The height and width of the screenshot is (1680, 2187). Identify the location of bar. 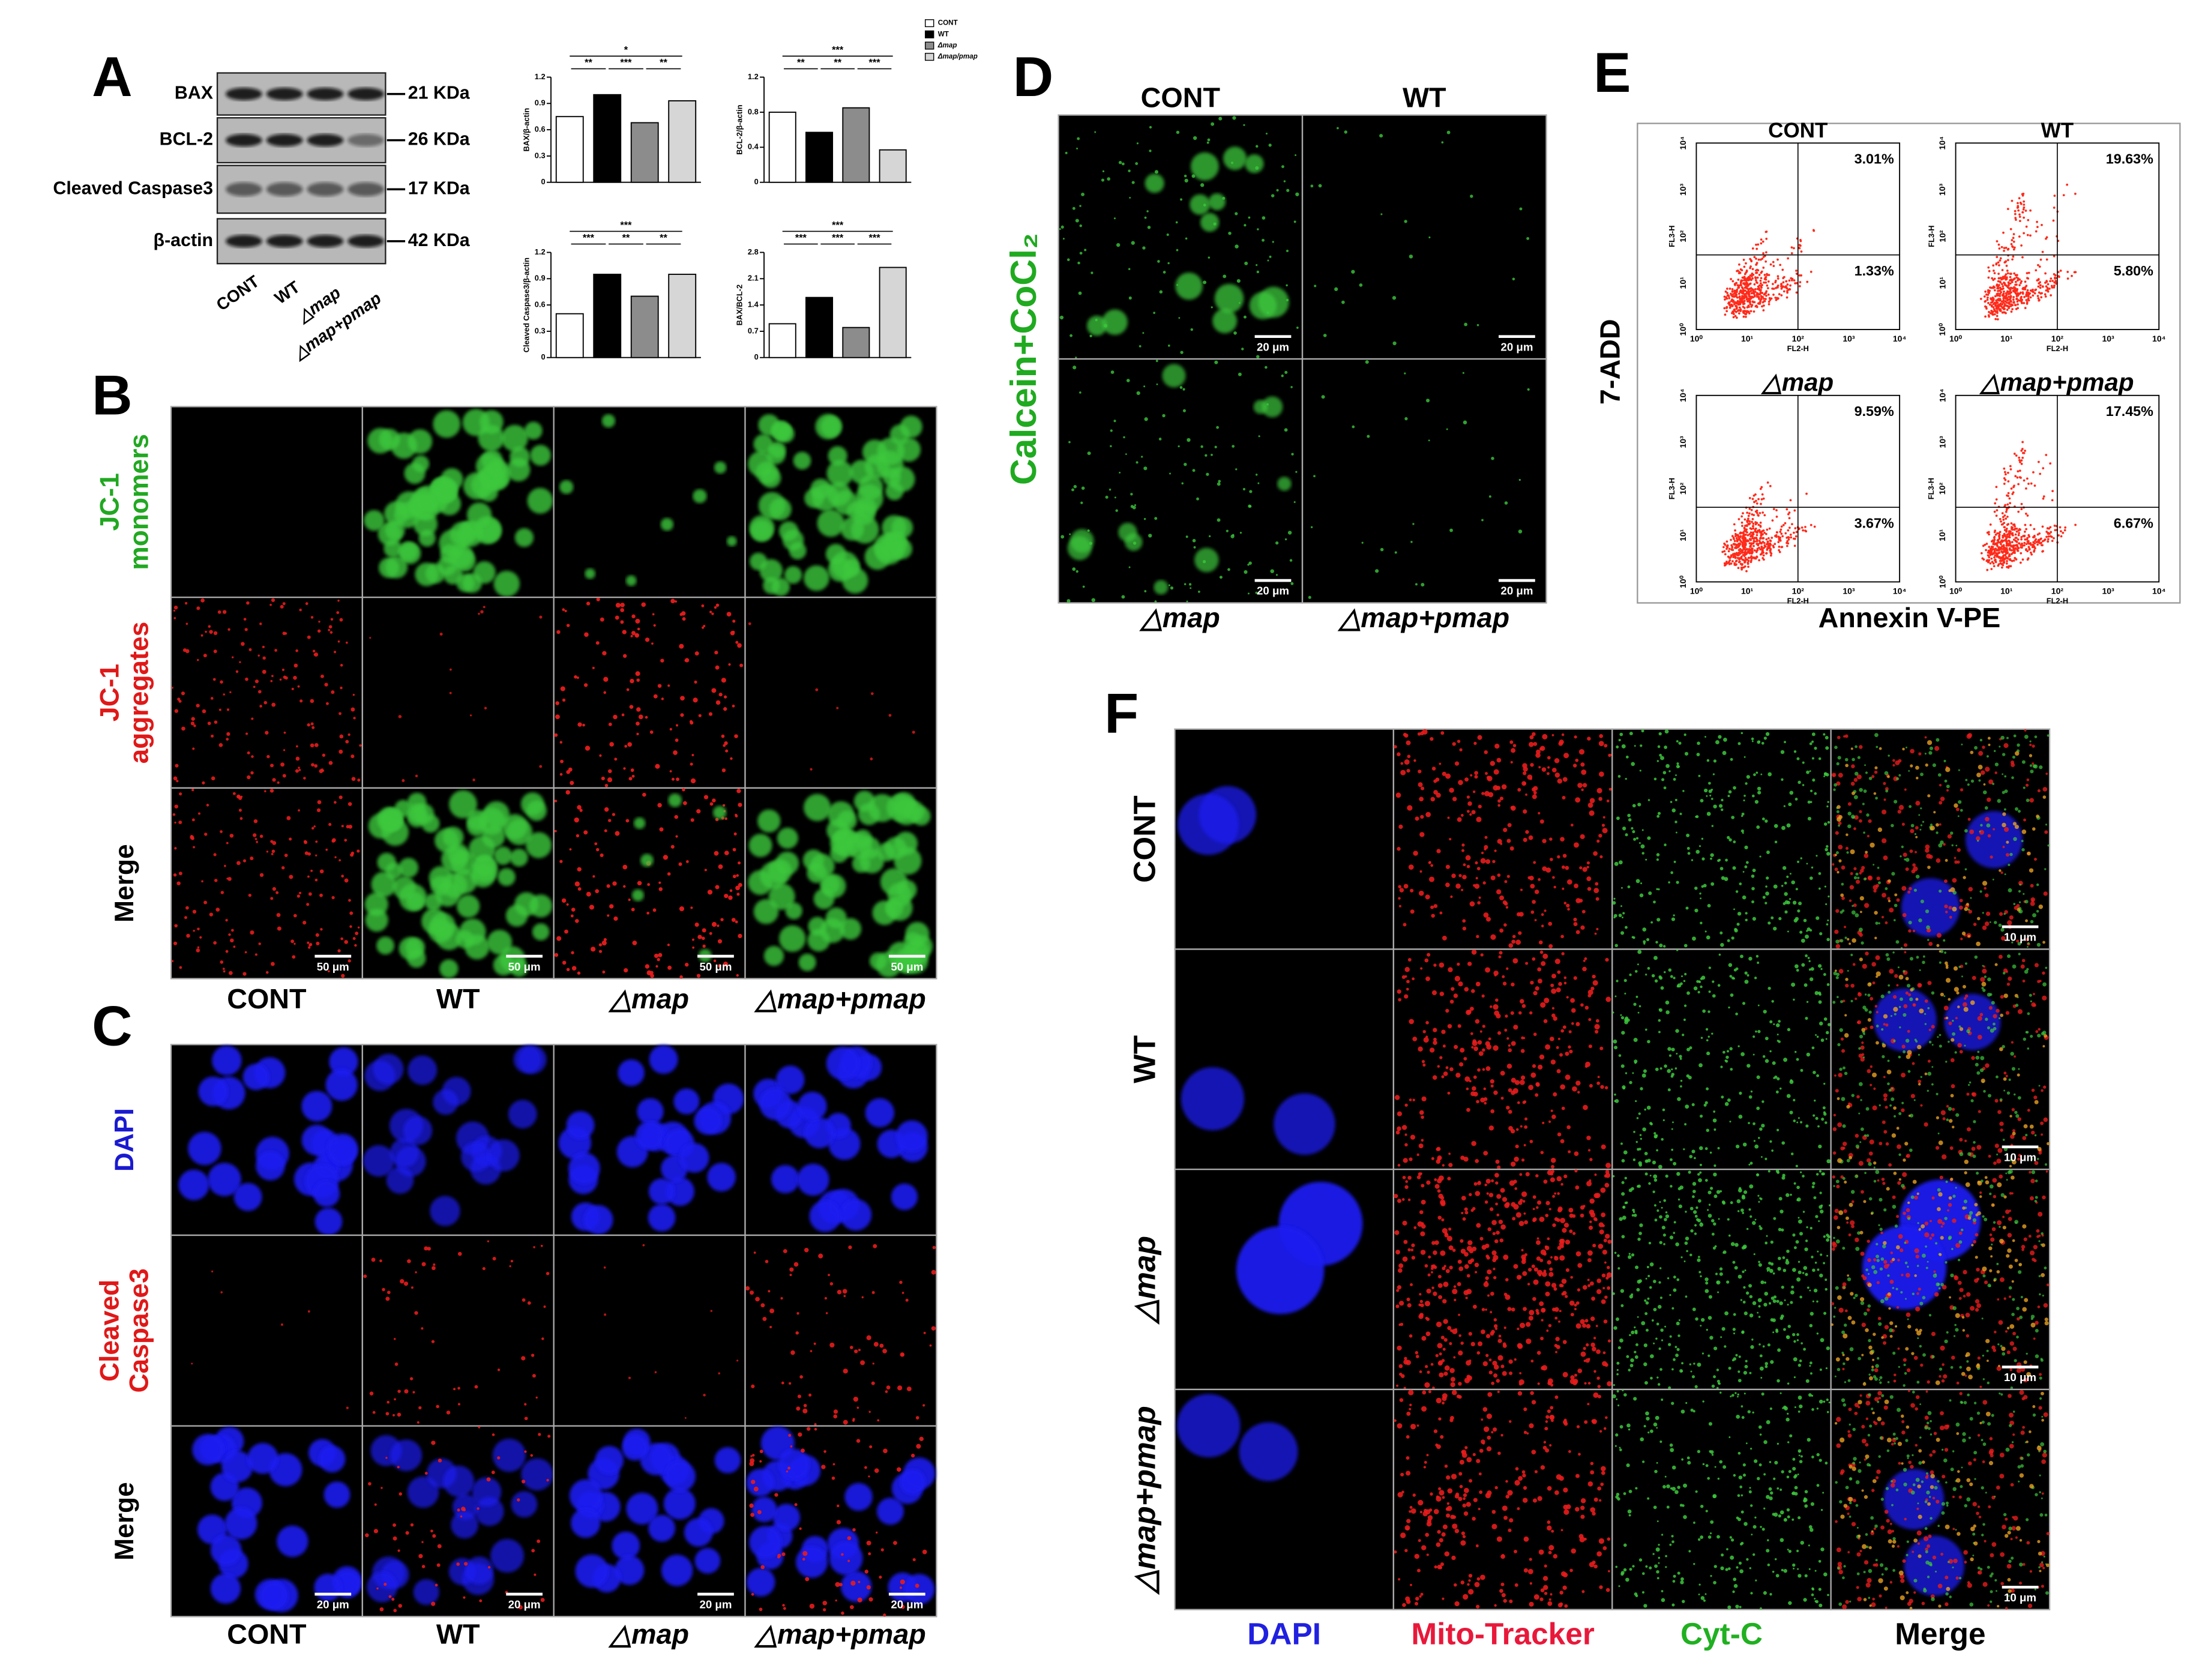
(893, 166).